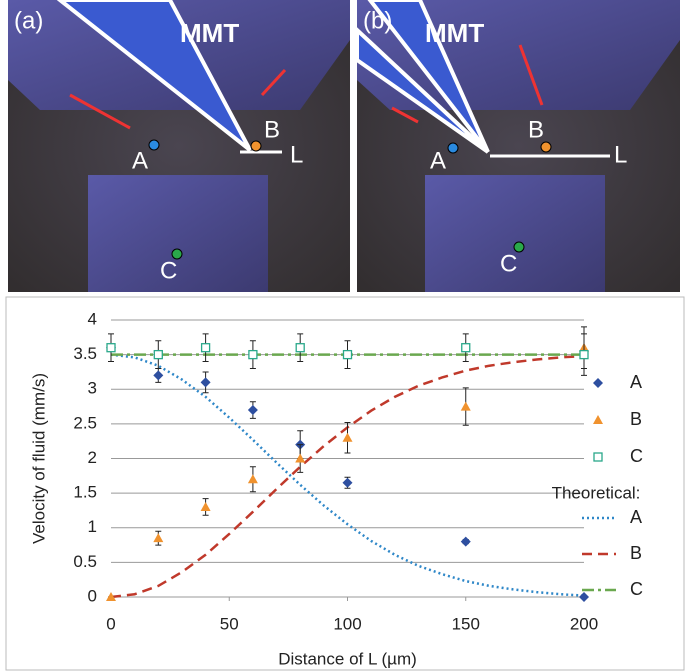  I want to click on x-tick-label: 150, so click(466, 623).